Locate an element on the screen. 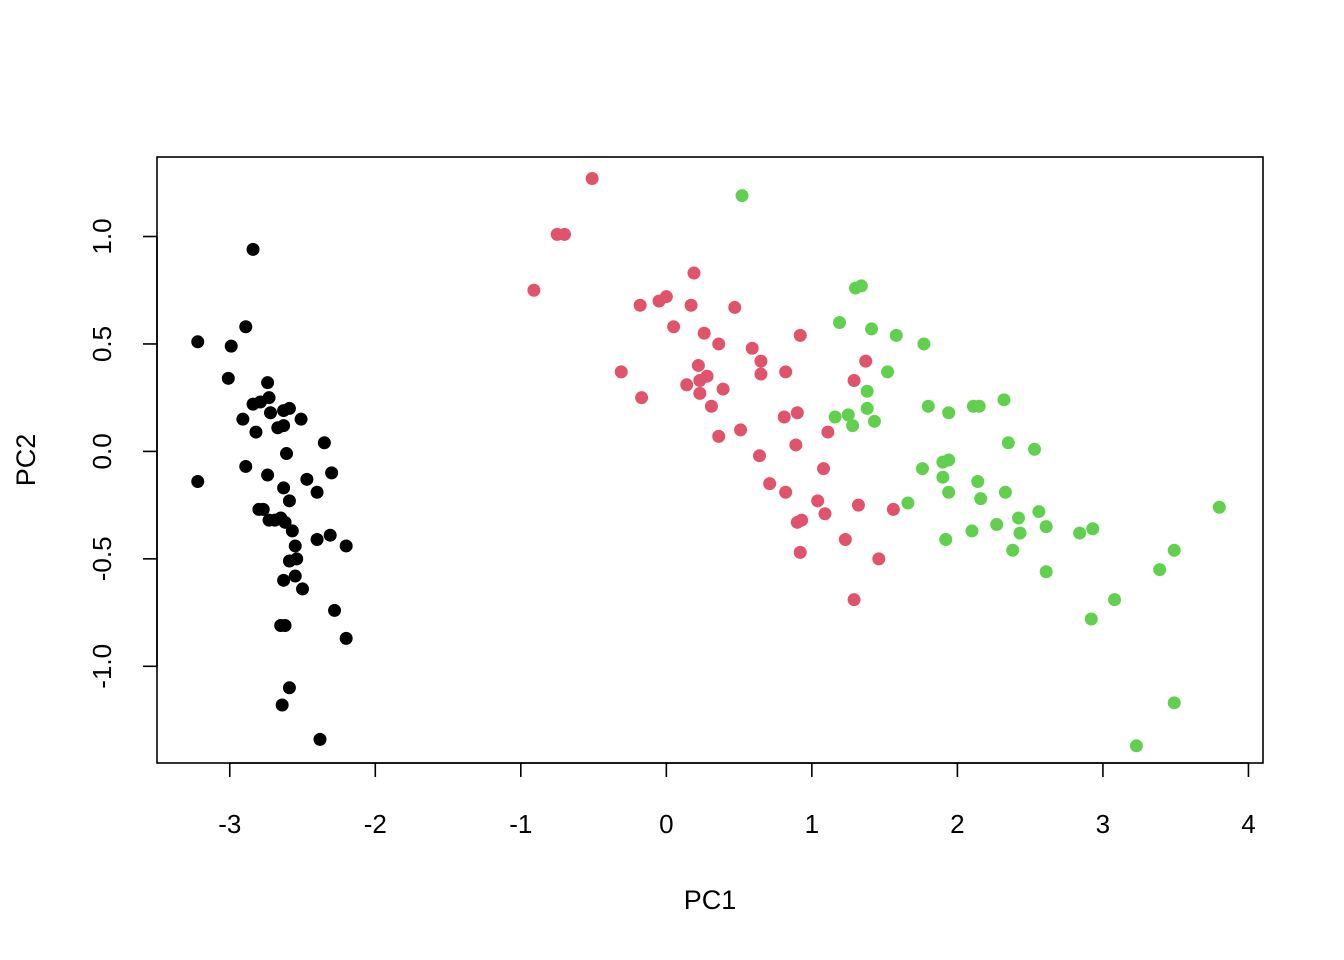 This screenshot has width=1344, height=960. x-tick-label: 2 is located at coordinates (957, 824).